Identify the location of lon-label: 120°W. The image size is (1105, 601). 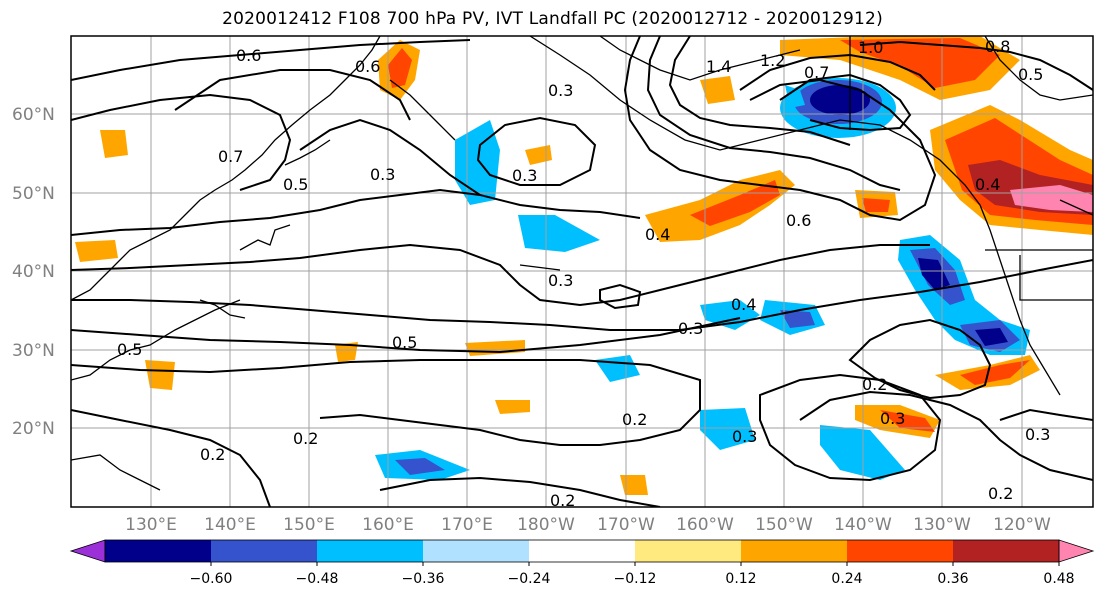
(1022, 525).